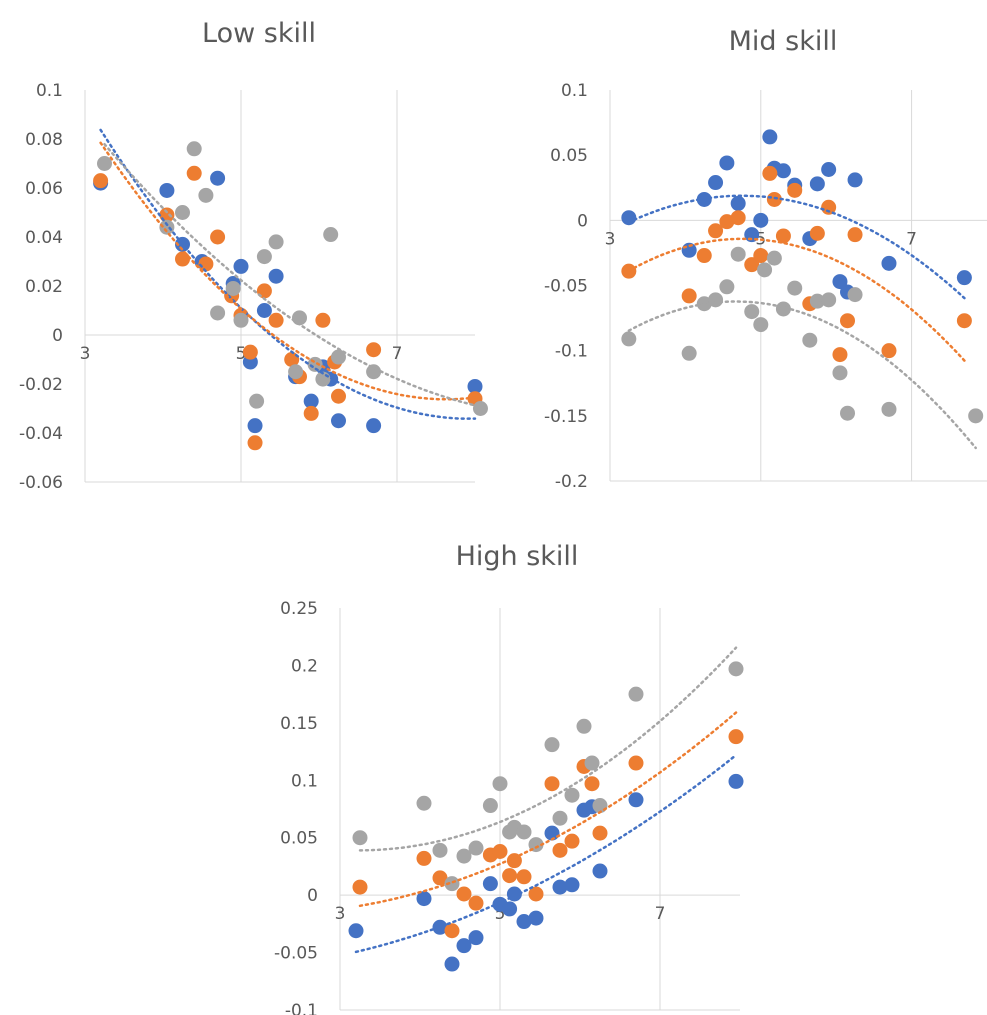 Image resolution: width=987 pixels, height=1015 pixels. Describe the element at coordinates (574, 91) in the screenshot. I see `y-tick-label: 0.1` at that location.